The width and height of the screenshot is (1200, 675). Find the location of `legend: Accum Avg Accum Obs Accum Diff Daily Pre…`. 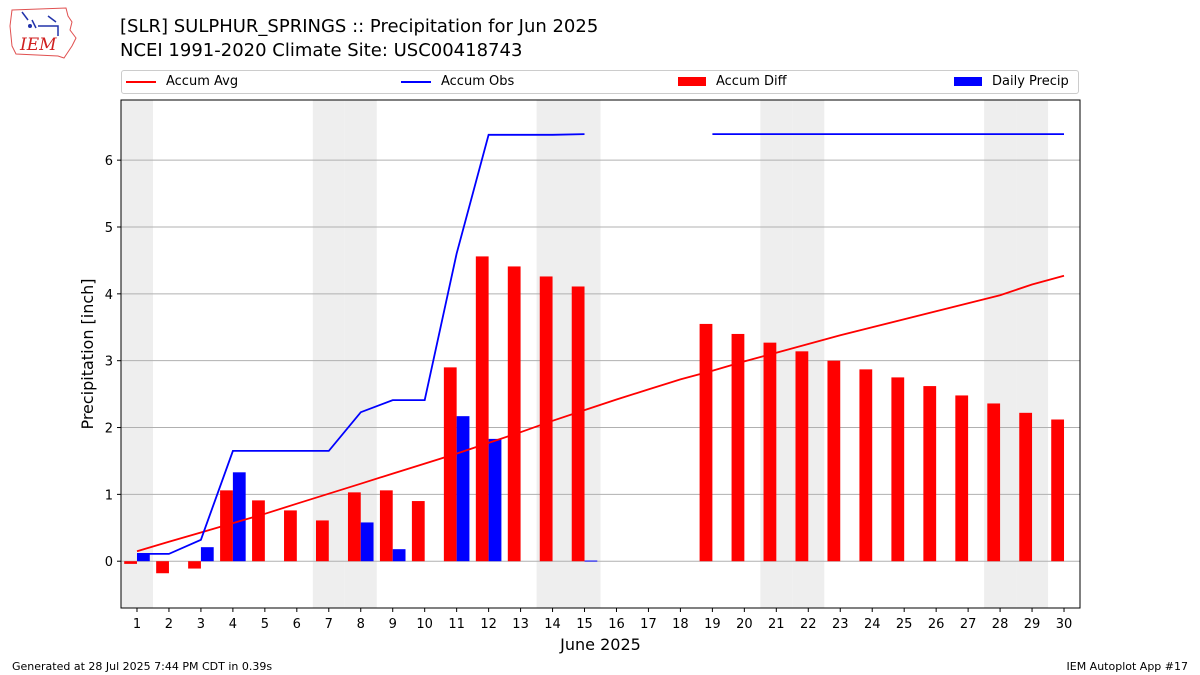

legend: Accum Avg Accum Obs Accum Diff Daily Pre… is located at coordinates (600, 82).